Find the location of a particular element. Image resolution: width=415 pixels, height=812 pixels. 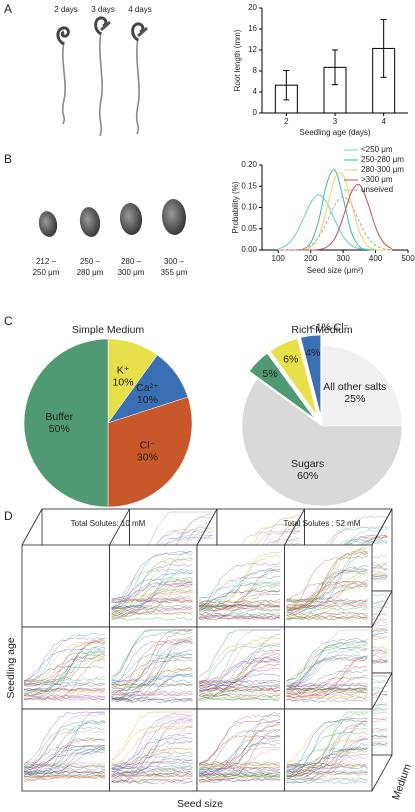

legend-label: 250-280 μm is located at coordinates (382, 159).